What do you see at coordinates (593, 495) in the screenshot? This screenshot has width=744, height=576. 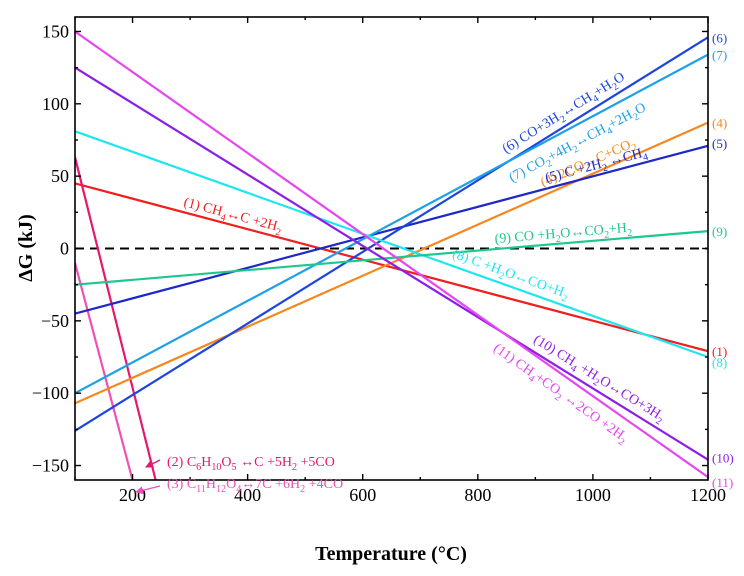 I see `x-tick-label: 1000` at bounding box center [593, 495].